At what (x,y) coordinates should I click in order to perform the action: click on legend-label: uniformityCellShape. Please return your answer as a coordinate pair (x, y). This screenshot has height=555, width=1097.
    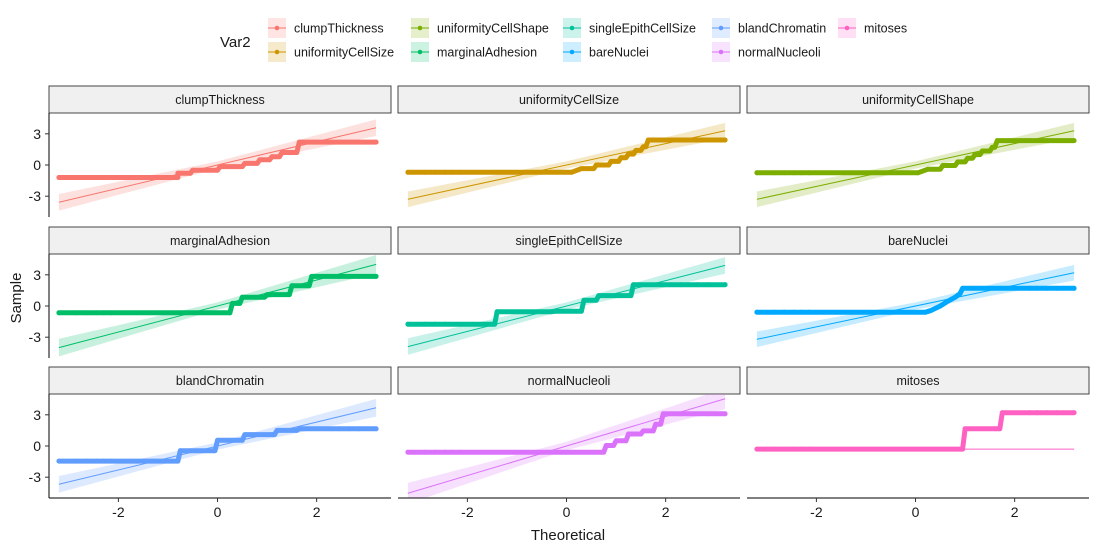
    Looking at the image, I should click on (493, 29).